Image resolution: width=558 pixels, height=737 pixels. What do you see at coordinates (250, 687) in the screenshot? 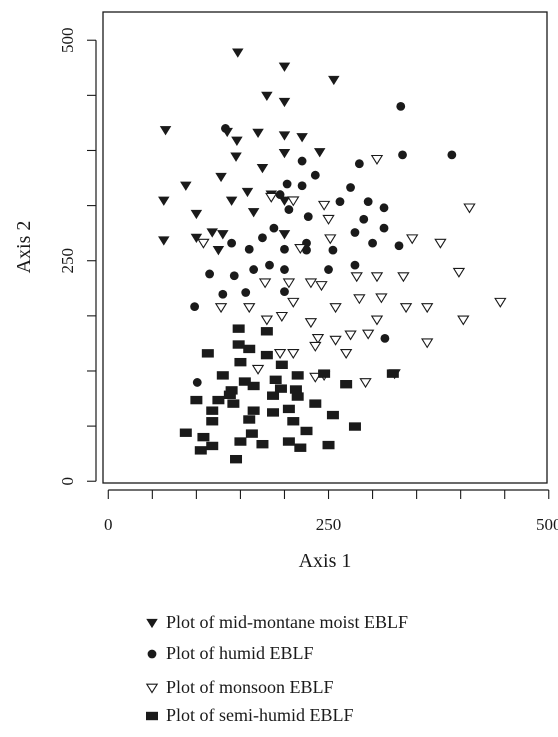
I see `legend-label: Plot of monsoon EBLF` at bounding box center [250, 687].